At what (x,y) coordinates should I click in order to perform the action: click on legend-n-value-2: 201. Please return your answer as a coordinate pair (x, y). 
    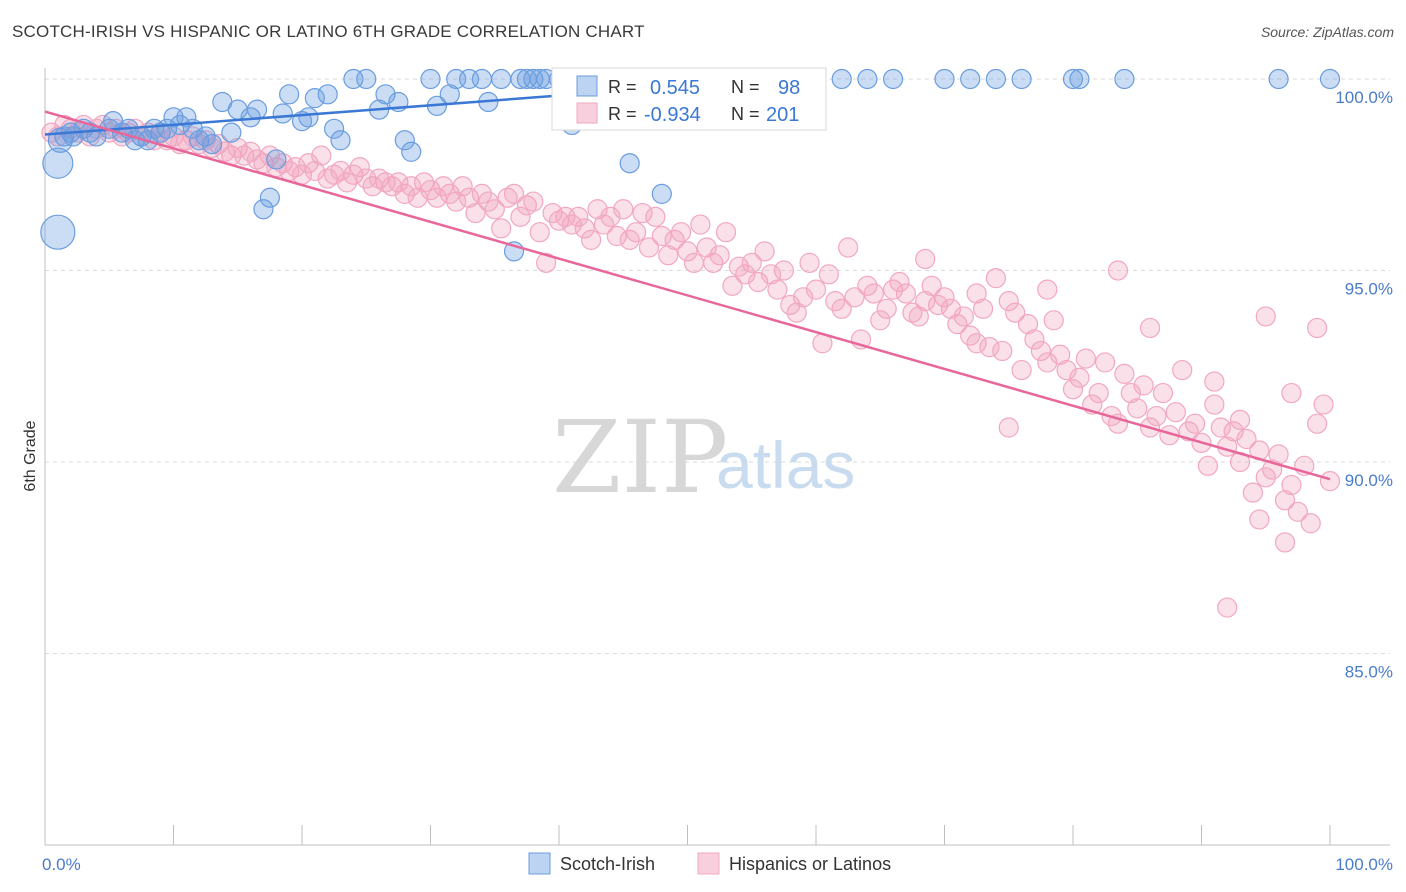
    Looking at the image, I should click on (782, 115).